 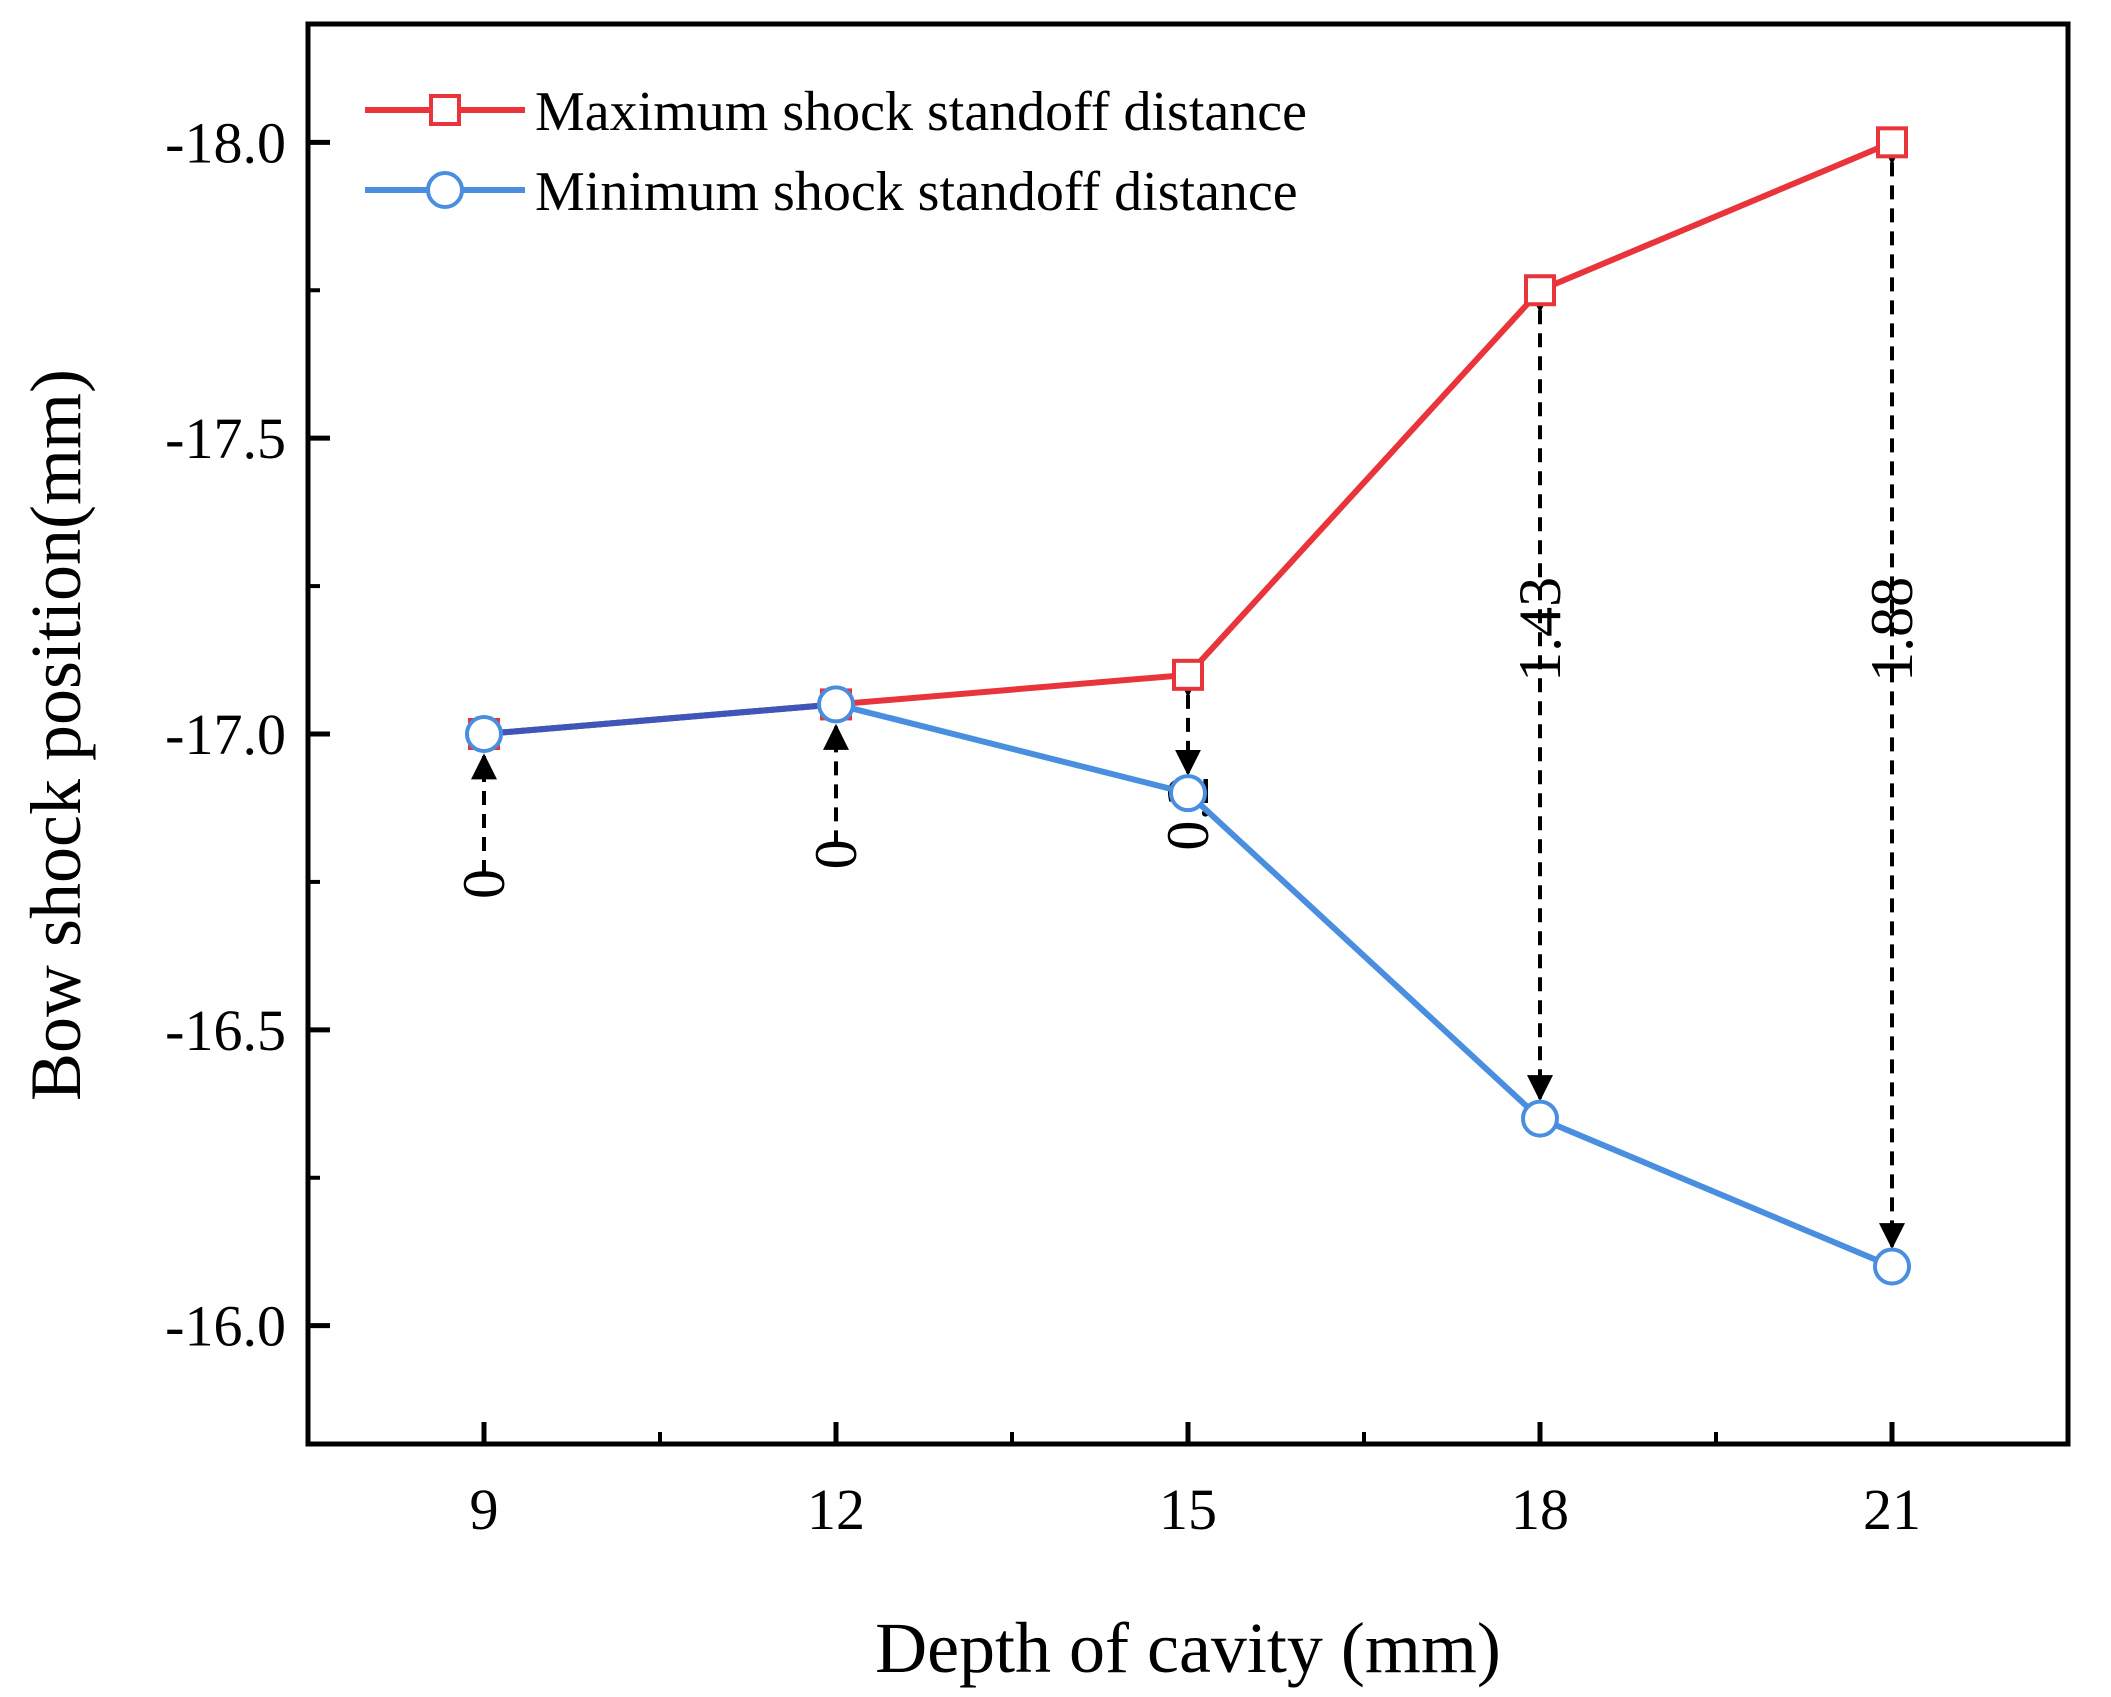 I want to click on difference-label: 1.88, so click(x=1892, y=629).